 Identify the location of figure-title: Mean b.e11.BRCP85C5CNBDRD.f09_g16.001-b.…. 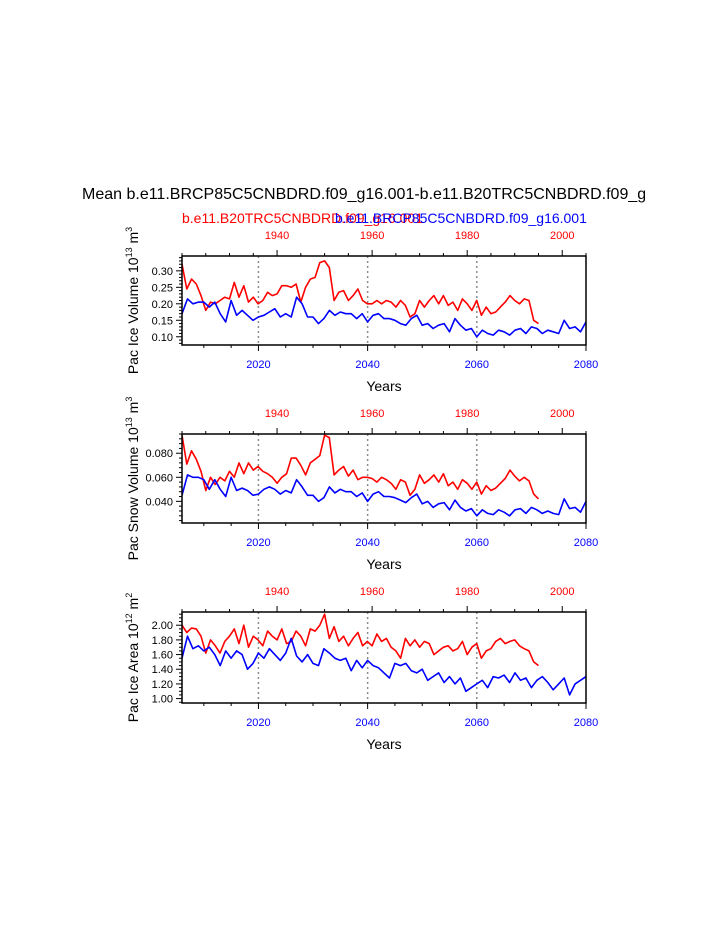
(363, 194).